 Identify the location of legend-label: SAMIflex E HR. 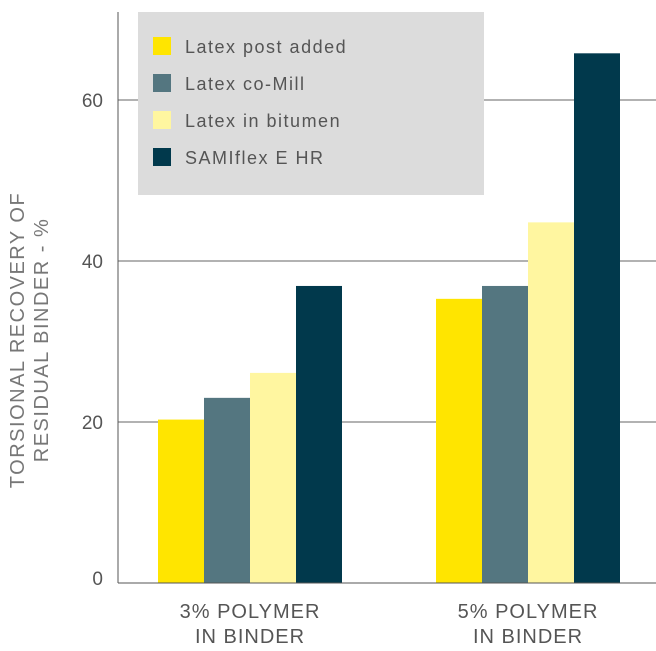
(255, 158).